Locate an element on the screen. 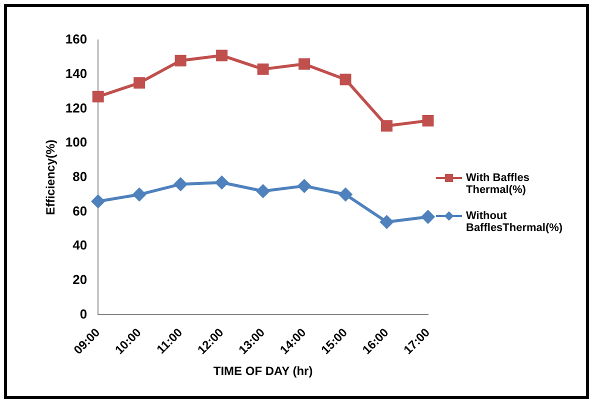 This screenshot has height=403, width=593. y-tick-label: 60 is located at coordinates (80, 210).